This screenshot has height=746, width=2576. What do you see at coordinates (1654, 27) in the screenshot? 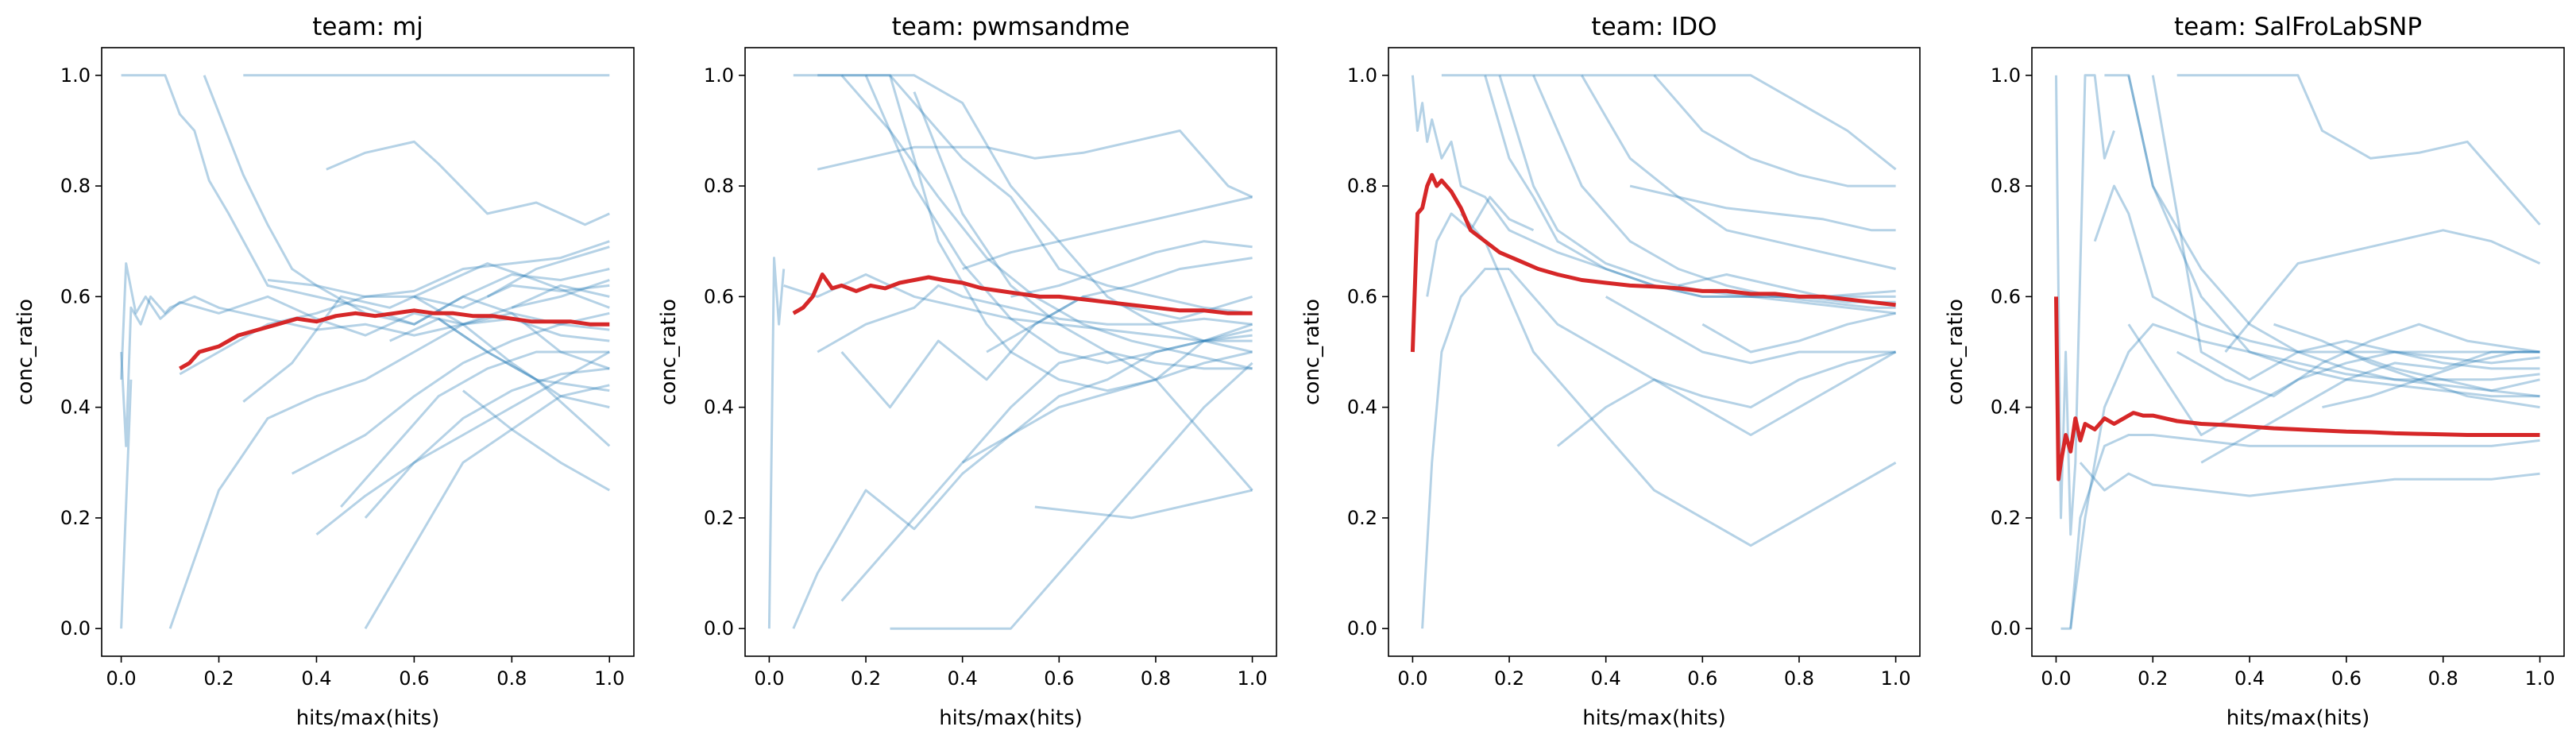
I see `panel-title: team: IDO` at bounding box center [1654, 27].